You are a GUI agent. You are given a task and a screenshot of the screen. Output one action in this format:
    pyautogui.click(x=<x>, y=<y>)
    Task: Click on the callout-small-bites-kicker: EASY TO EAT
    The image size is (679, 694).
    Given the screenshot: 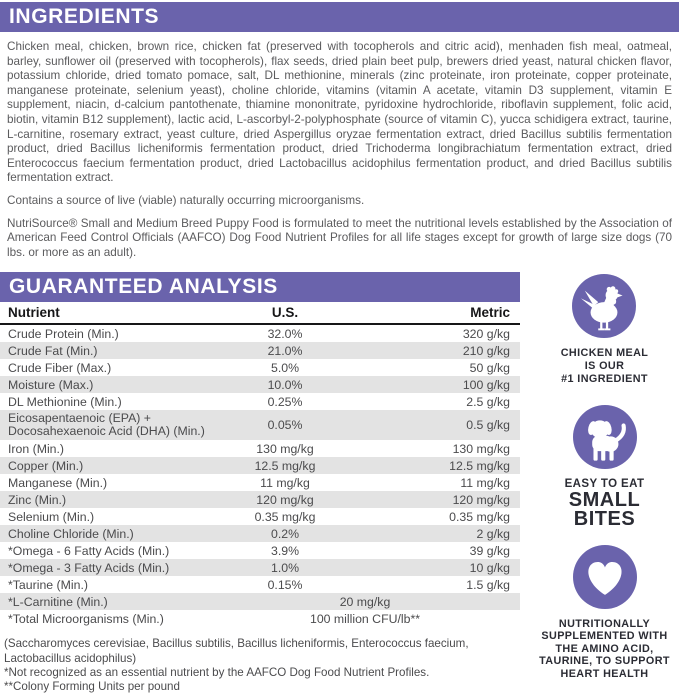 What is the action you would take?
    pyautogui.click(x=604, y=484)
    